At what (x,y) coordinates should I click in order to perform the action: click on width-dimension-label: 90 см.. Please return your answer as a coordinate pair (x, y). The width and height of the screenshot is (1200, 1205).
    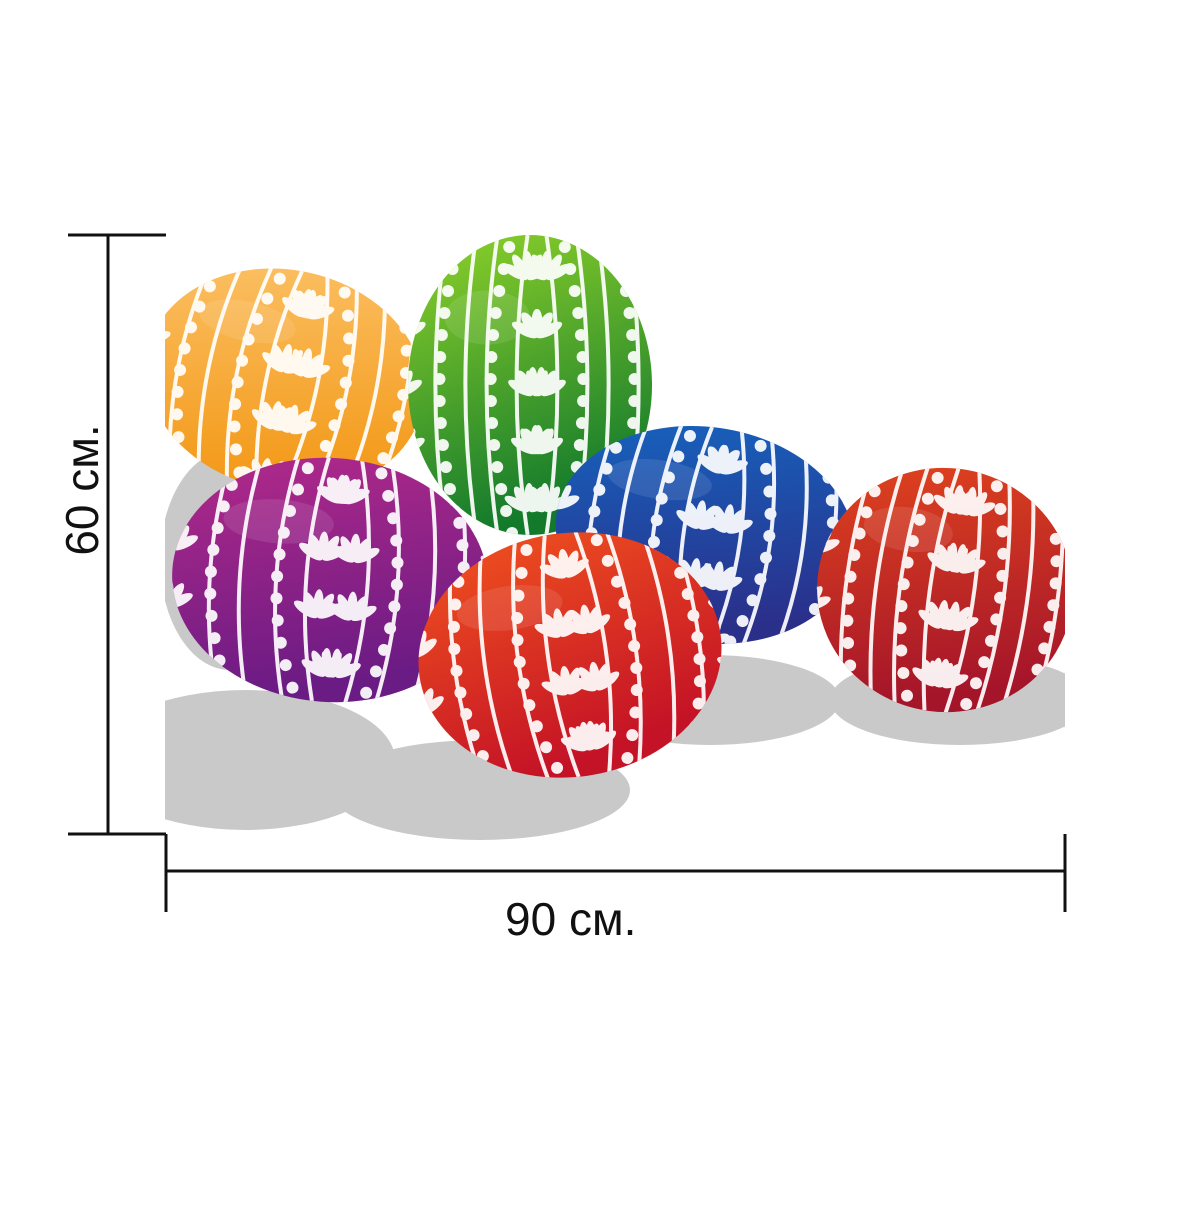
    Looking at the image, I should click on (571, 919).